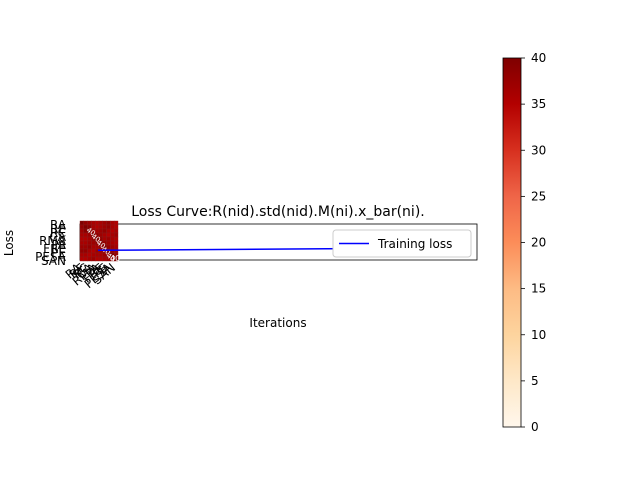 The image size is (640, 480). I want to click on colorbar-tick-label: 40, so click(538, 58).